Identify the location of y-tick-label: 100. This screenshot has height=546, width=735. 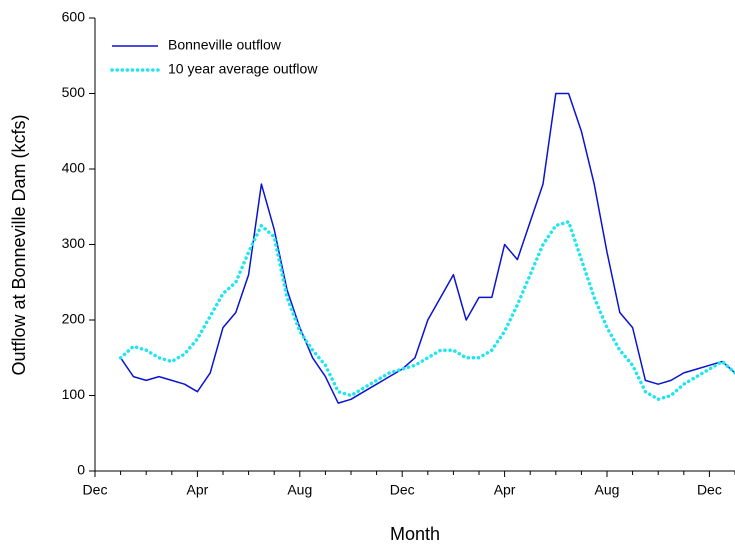
(74, 394).